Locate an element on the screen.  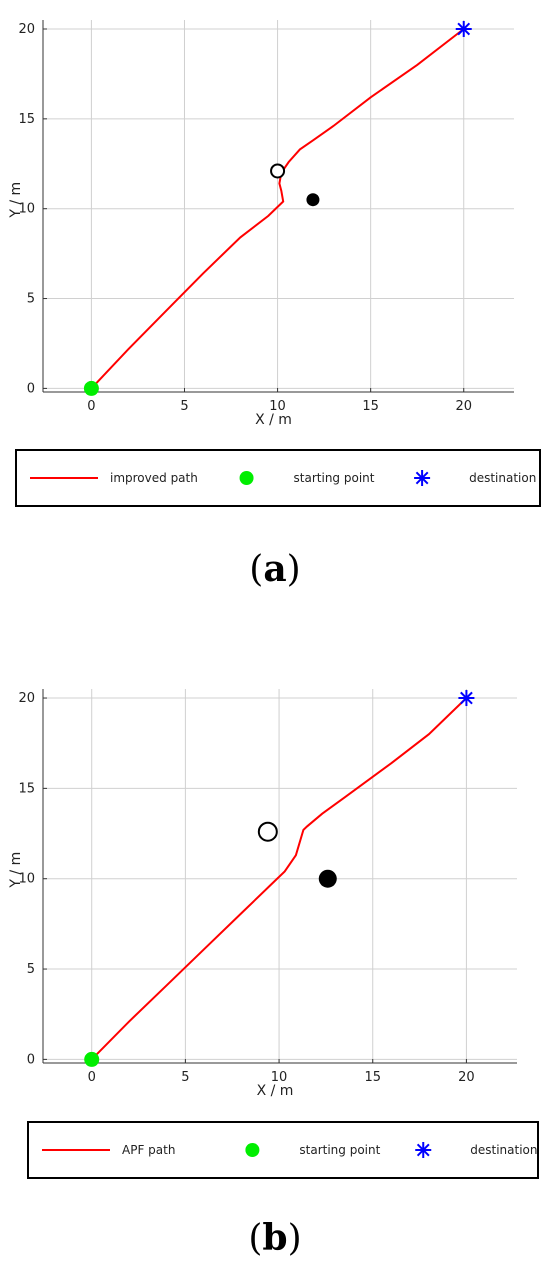
caption-letter: b is located at coordinates (275, 1238).